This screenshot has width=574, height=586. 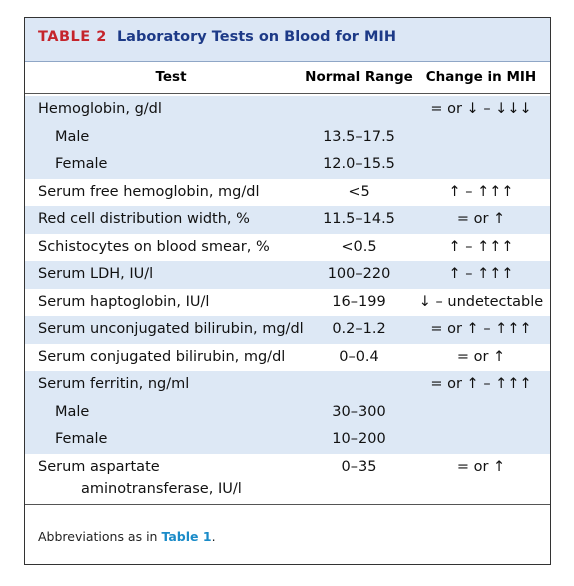 I want to click on normal-range: 0–0.4, so click(x=359, y=356).